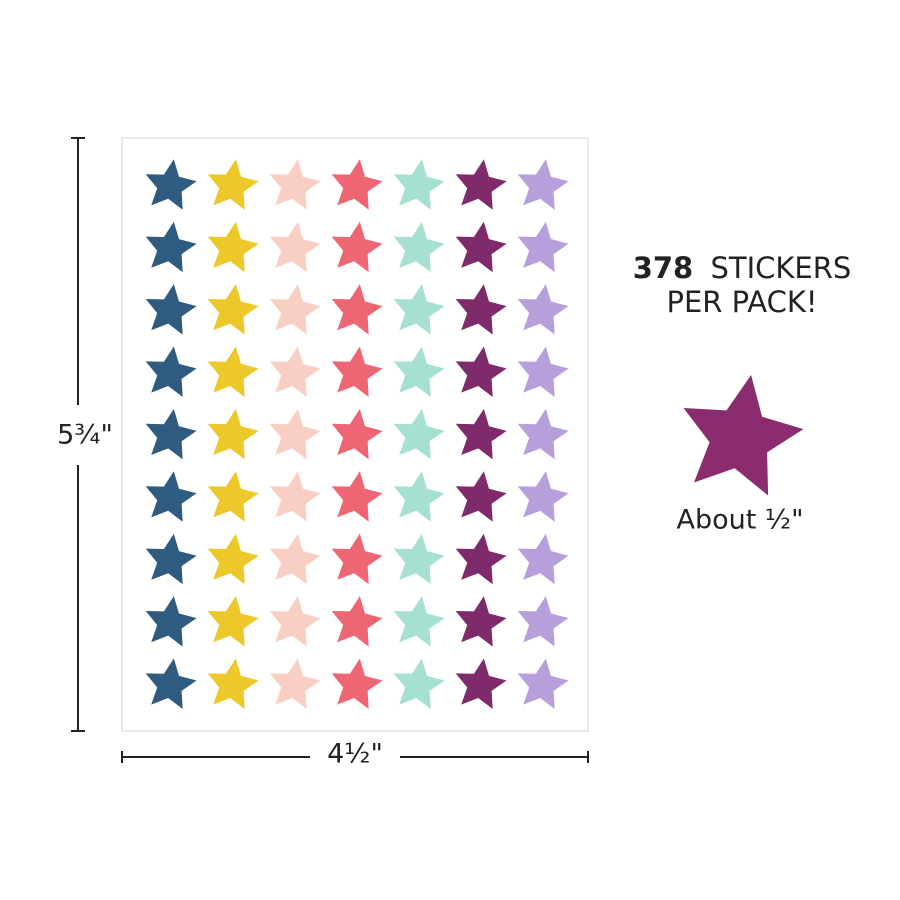 The width and height of the screenshot is (900, 900). What do you see at coordinates (741, 302) in the screenshot?
I see `promo-line-2: PER PACK!` at bounding box center [741, 302].